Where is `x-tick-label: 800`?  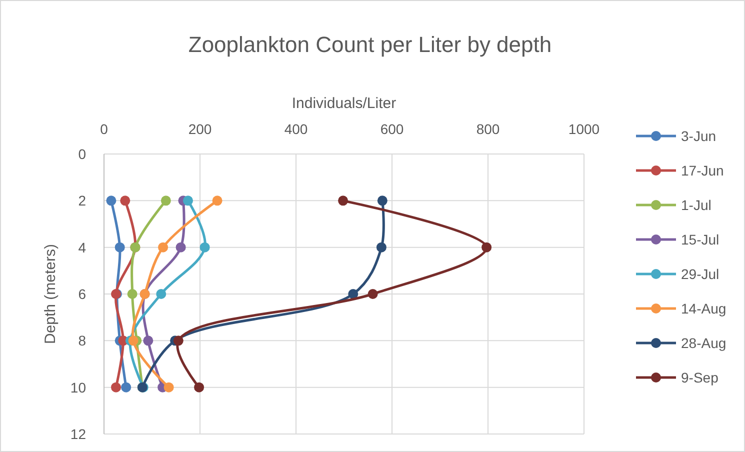
x-tick-label: 800 is located at coordinates (488, 129).